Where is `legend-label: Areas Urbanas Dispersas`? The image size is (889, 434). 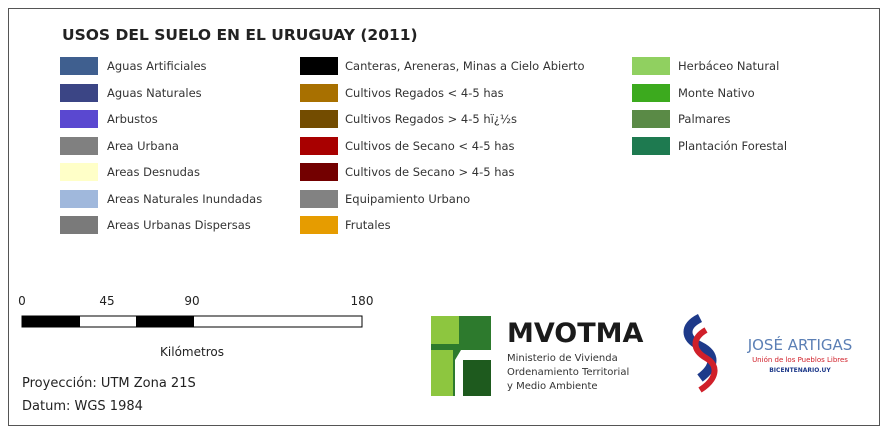 legend-label: Areas Urbanas Dispersas is located at coordinates (179, 225).